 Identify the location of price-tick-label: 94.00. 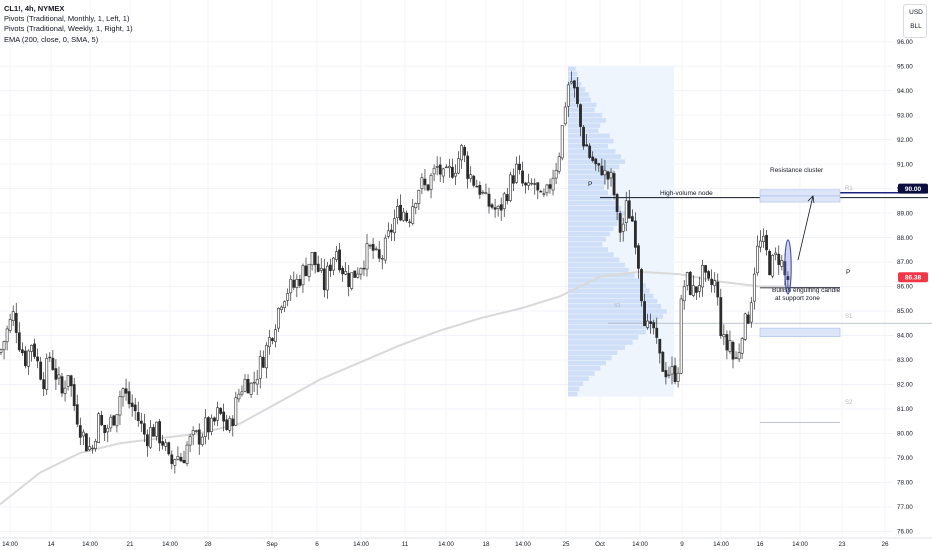
(905, 91).